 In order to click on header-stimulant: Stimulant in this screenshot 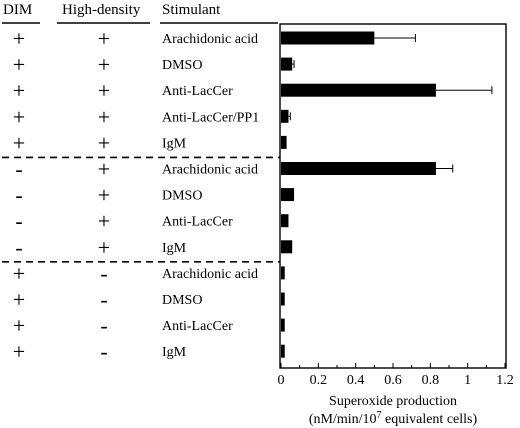, I will do `click(191, 10)`.